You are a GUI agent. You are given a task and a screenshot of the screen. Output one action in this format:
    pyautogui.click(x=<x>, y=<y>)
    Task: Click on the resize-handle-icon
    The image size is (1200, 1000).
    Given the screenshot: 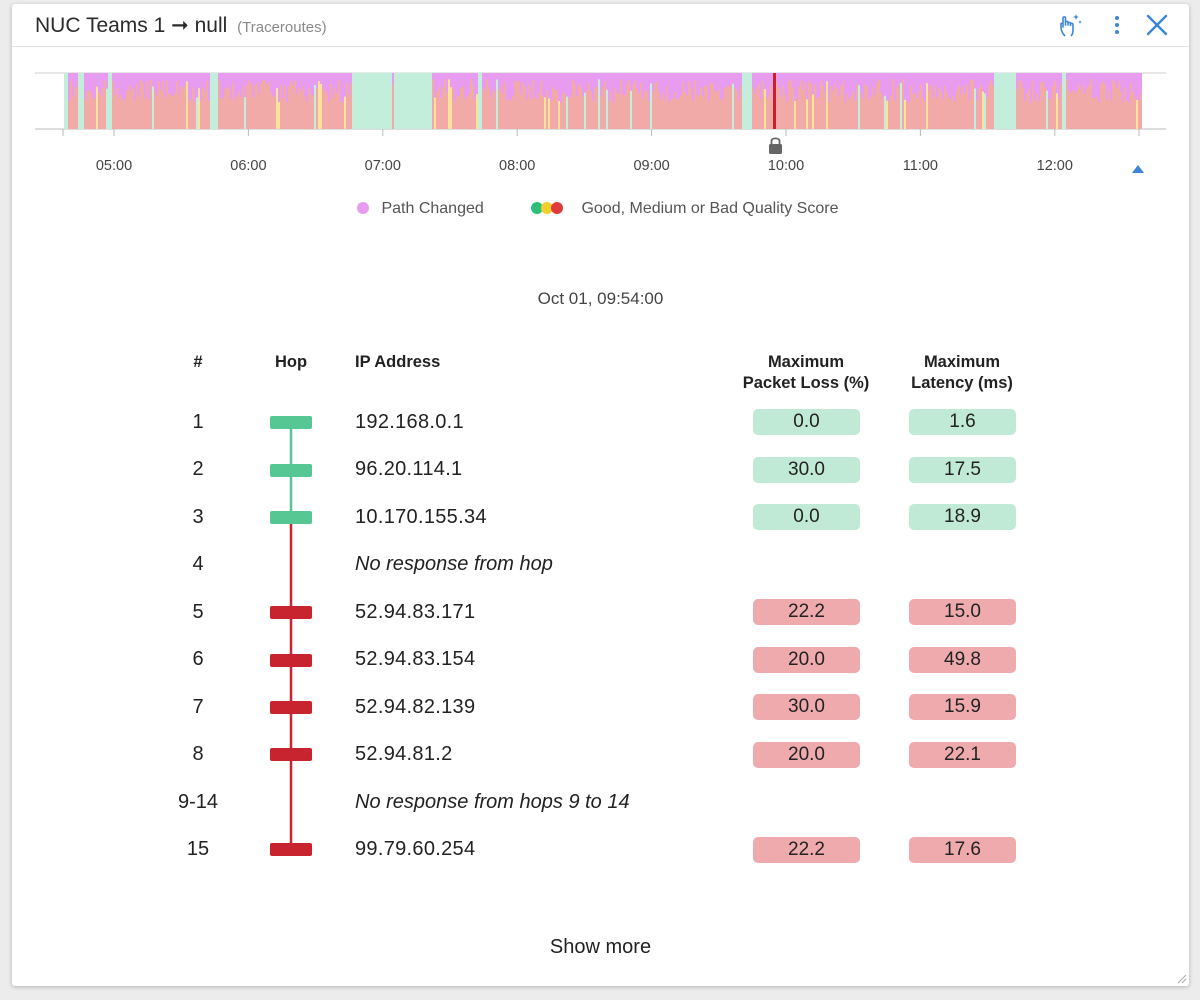 What is the action you would take?
    pyautogui.click(x=1182, y=979)
    